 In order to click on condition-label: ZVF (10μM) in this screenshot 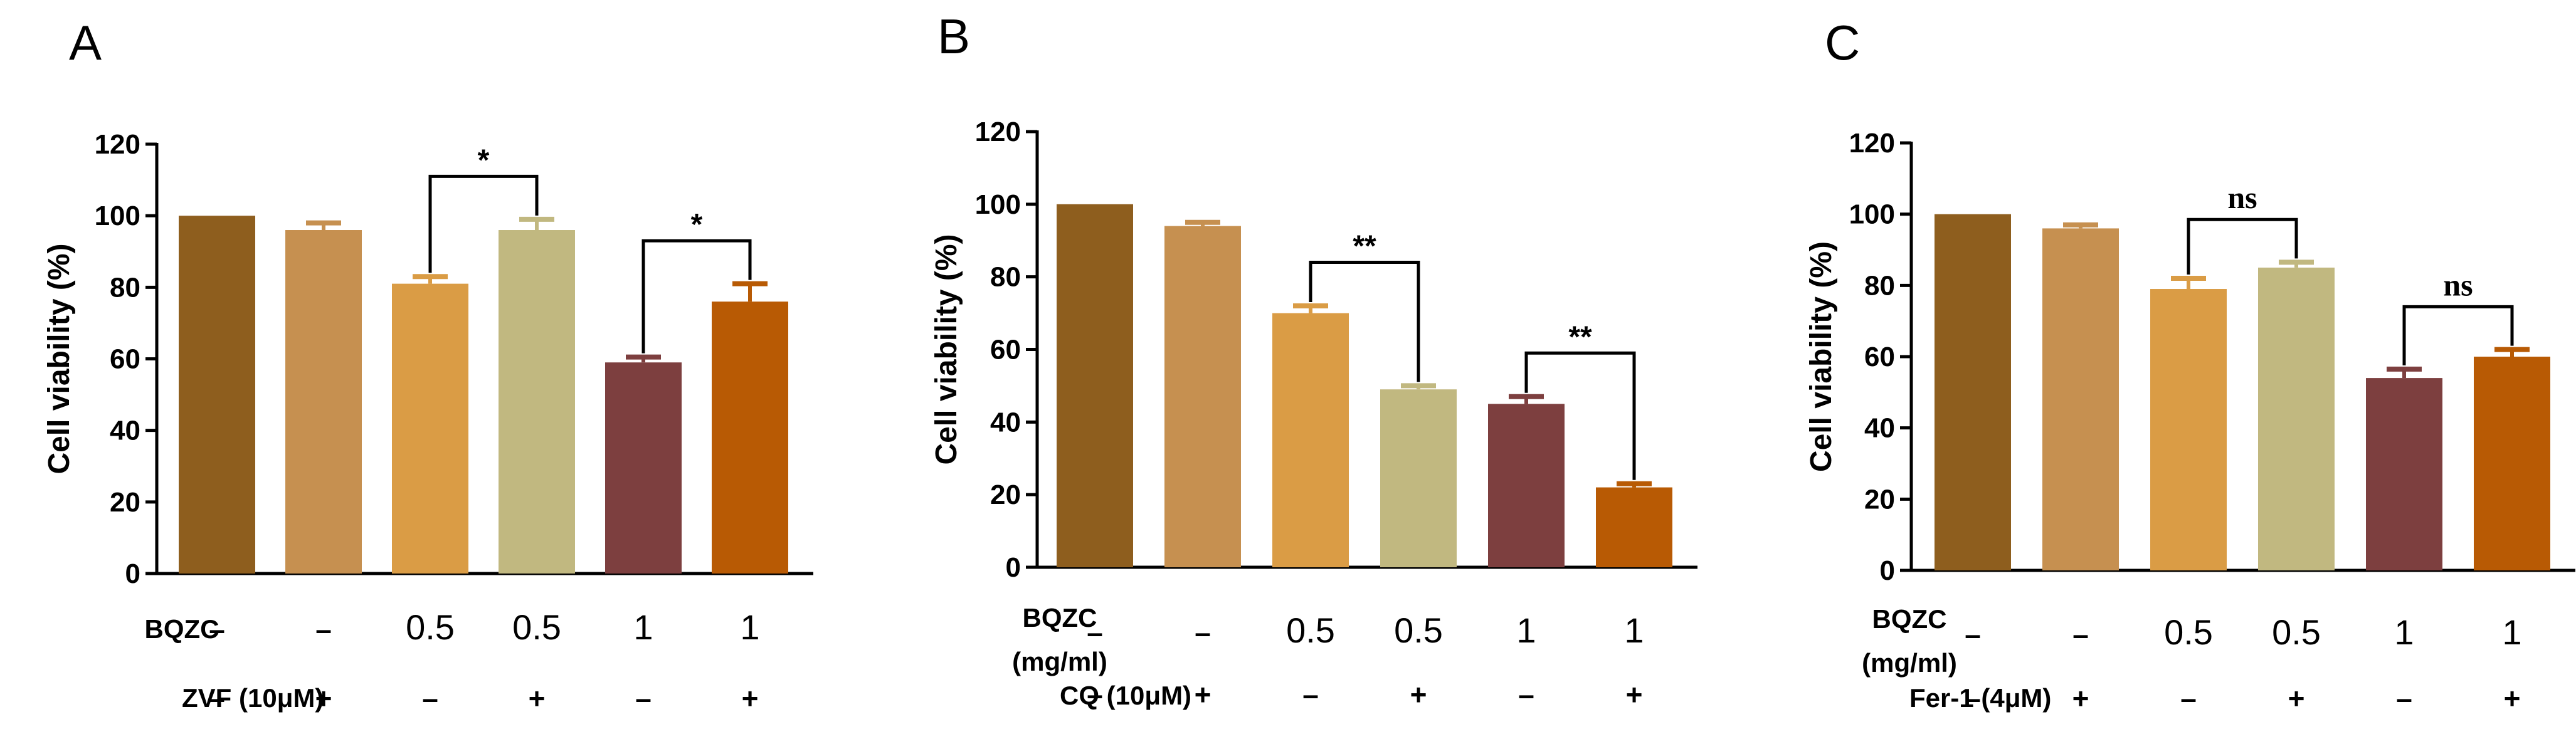, I will do `click(253, 698)`.